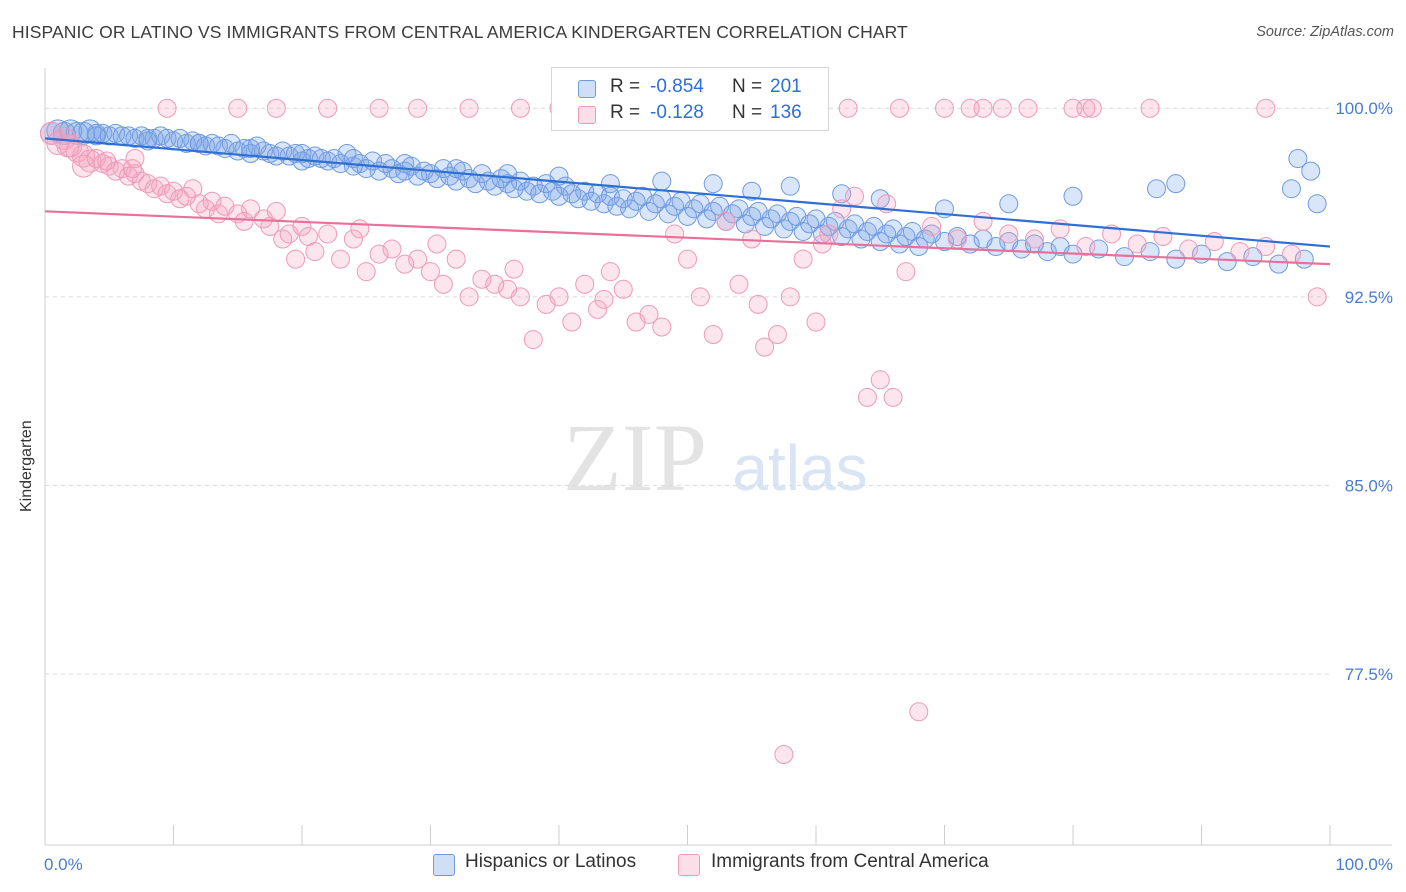 The image size is (1406, 892). I want to click on y-tick-label: 100.0%, so click(1364, 108).